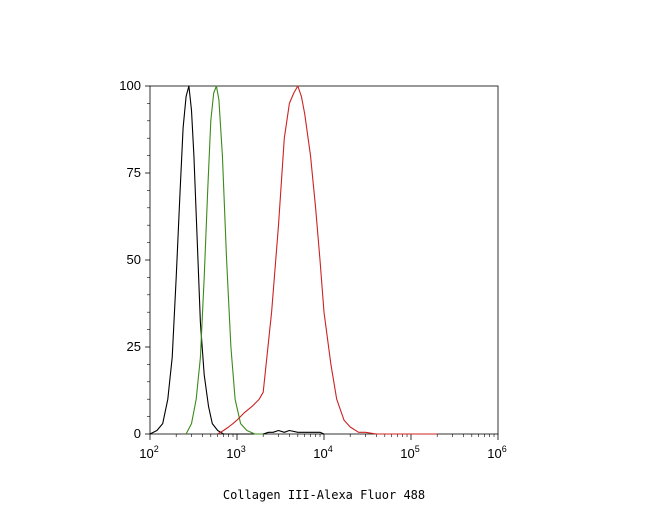 The height and width of the screenshot is (521, 650). What do you see at coordinates (130, 85) in the screenshot?
I see `y-tick-label: 100` at bounding box center [130, 85].